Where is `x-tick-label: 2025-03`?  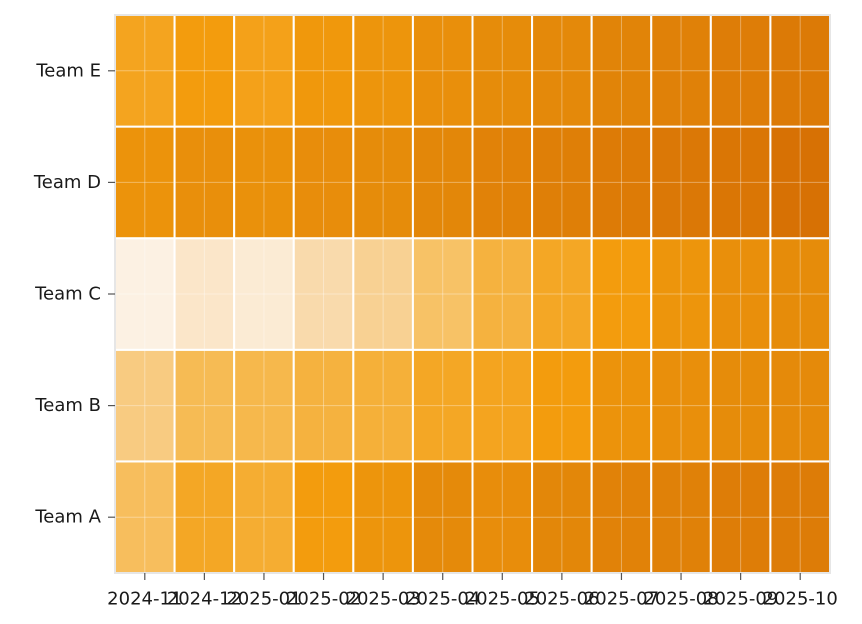 x-tick-label: 2025-03 is located at coordinates (383, 599).